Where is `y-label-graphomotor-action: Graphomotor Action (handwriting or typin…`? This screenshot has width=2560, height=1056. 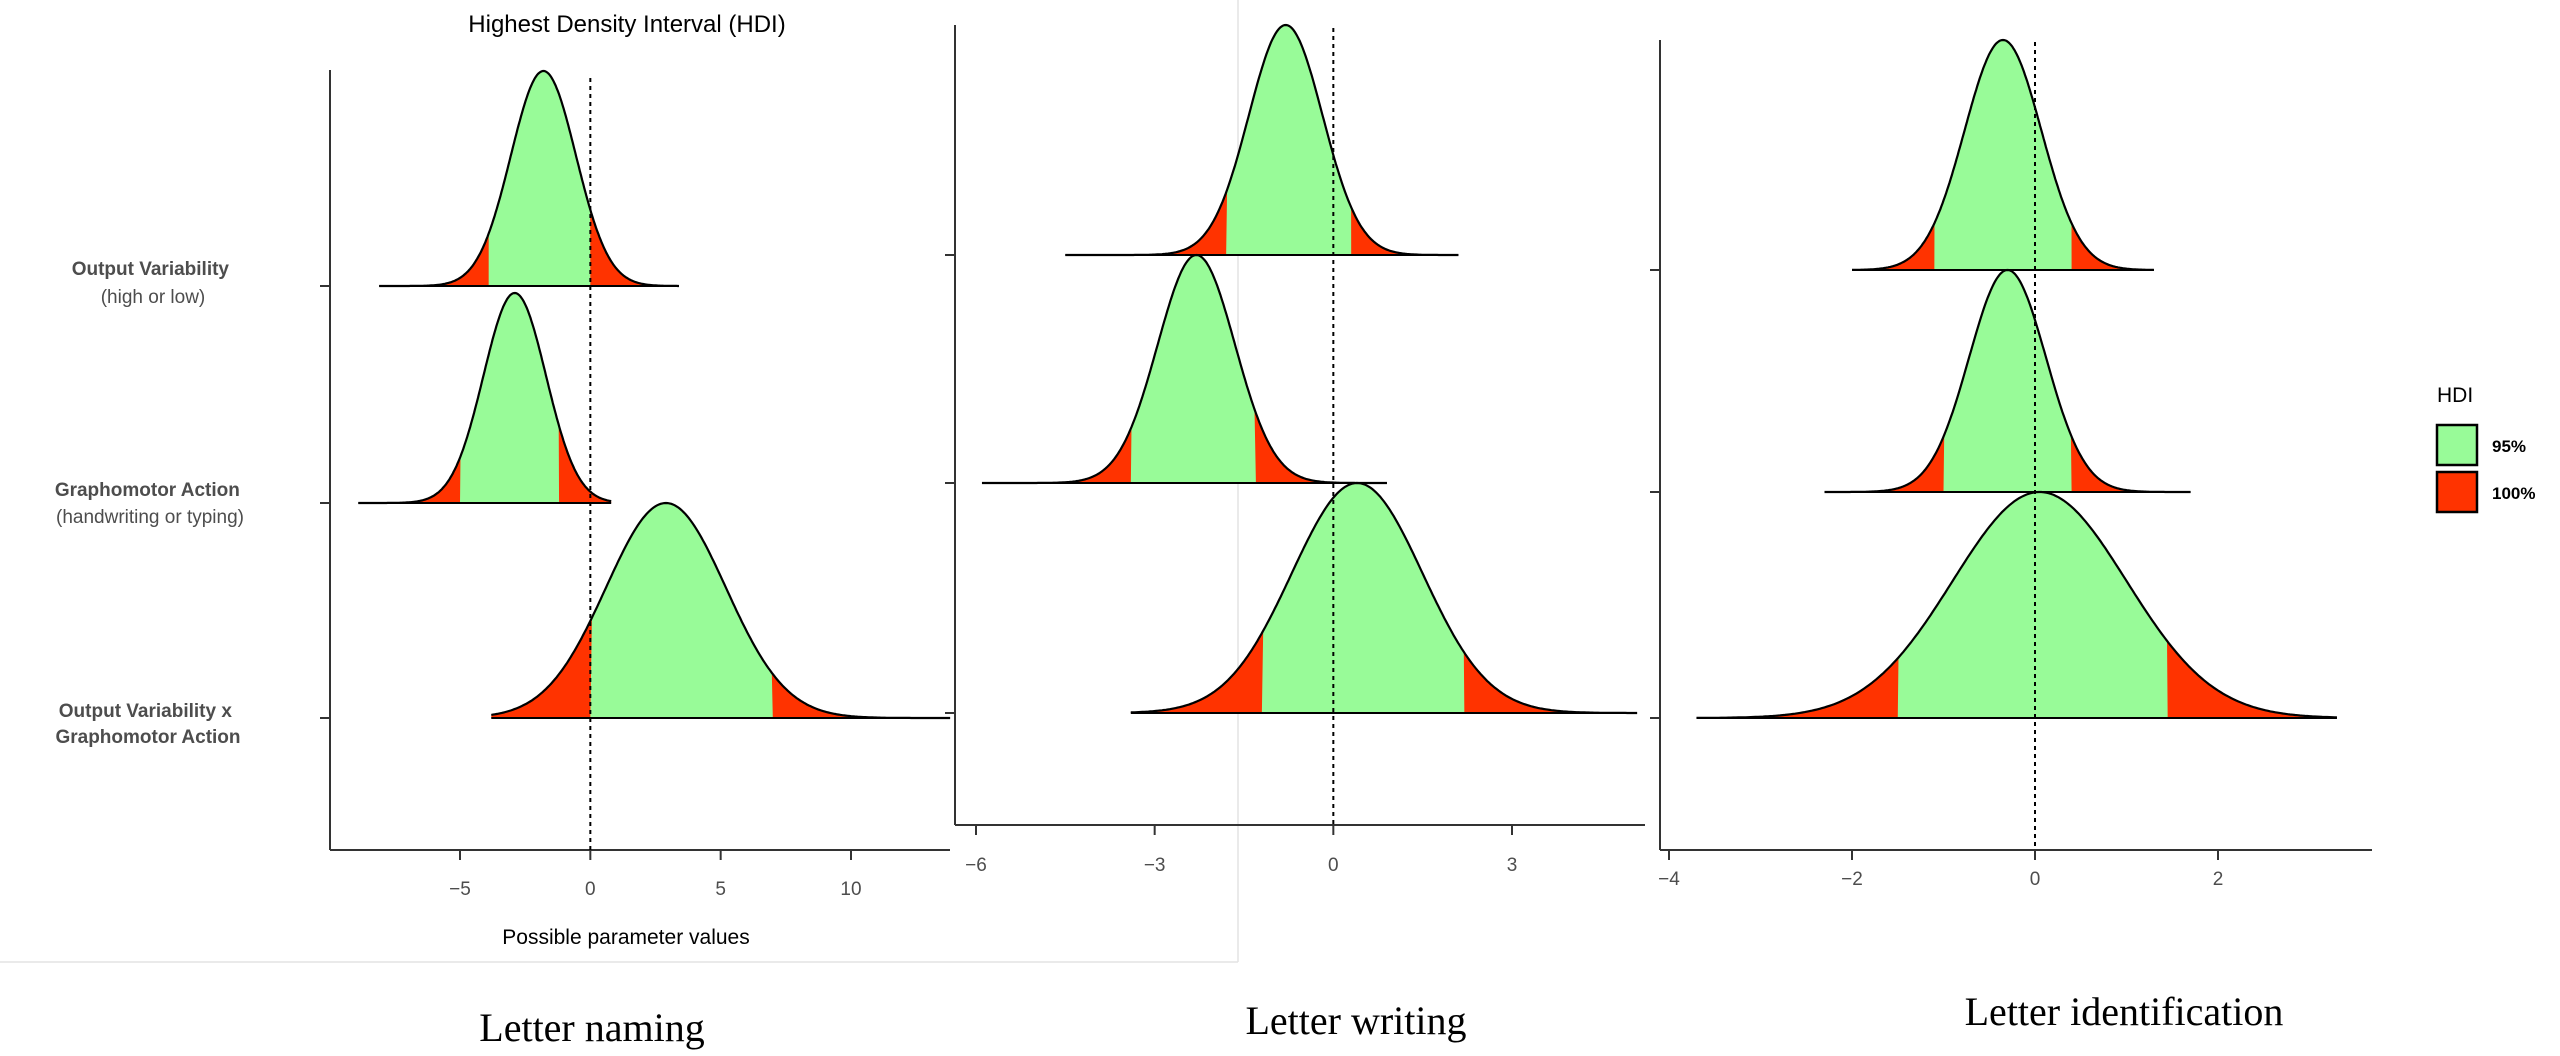 y-label-graphomotor-action: Graphomotor Action (handwriting or typin… is located at coordinates (150, 504).